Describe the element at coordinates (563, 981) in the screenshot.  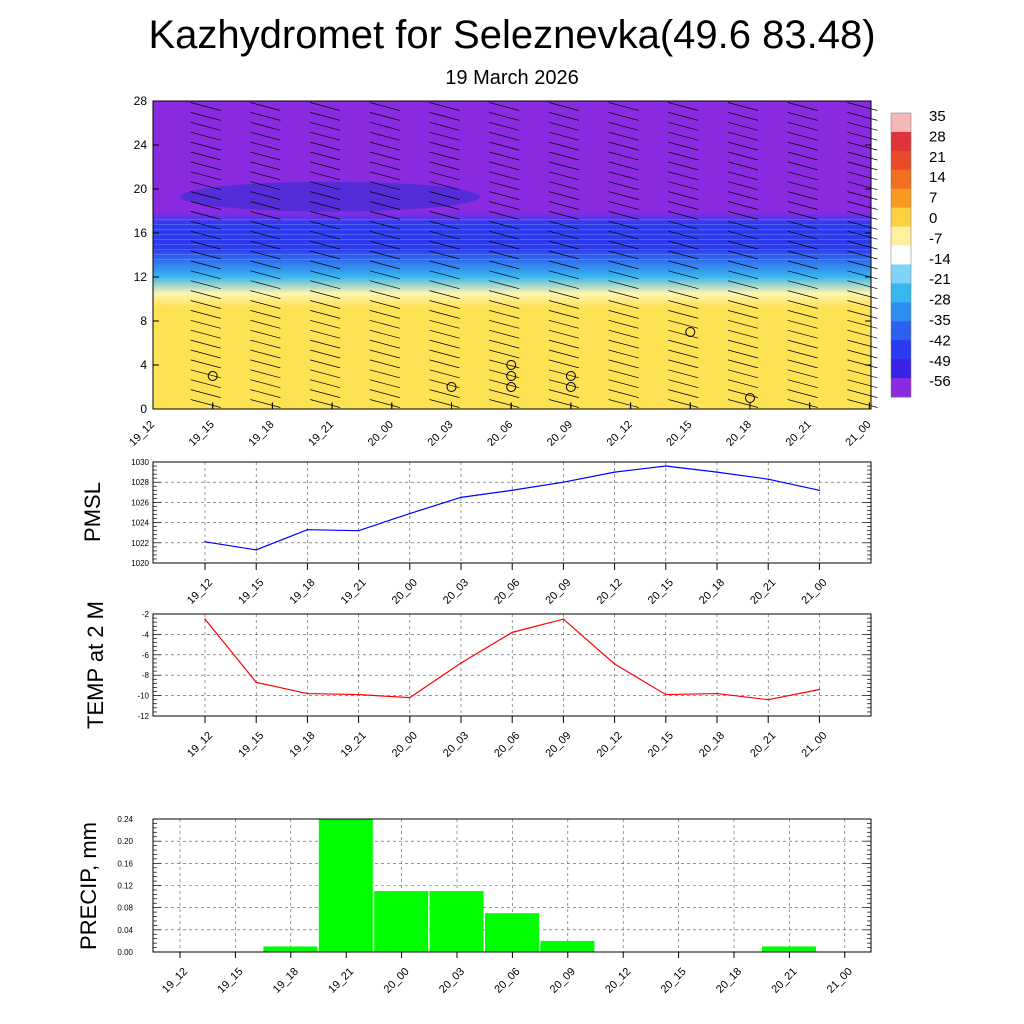
I see `x-tick-label: 20_09` at that location.